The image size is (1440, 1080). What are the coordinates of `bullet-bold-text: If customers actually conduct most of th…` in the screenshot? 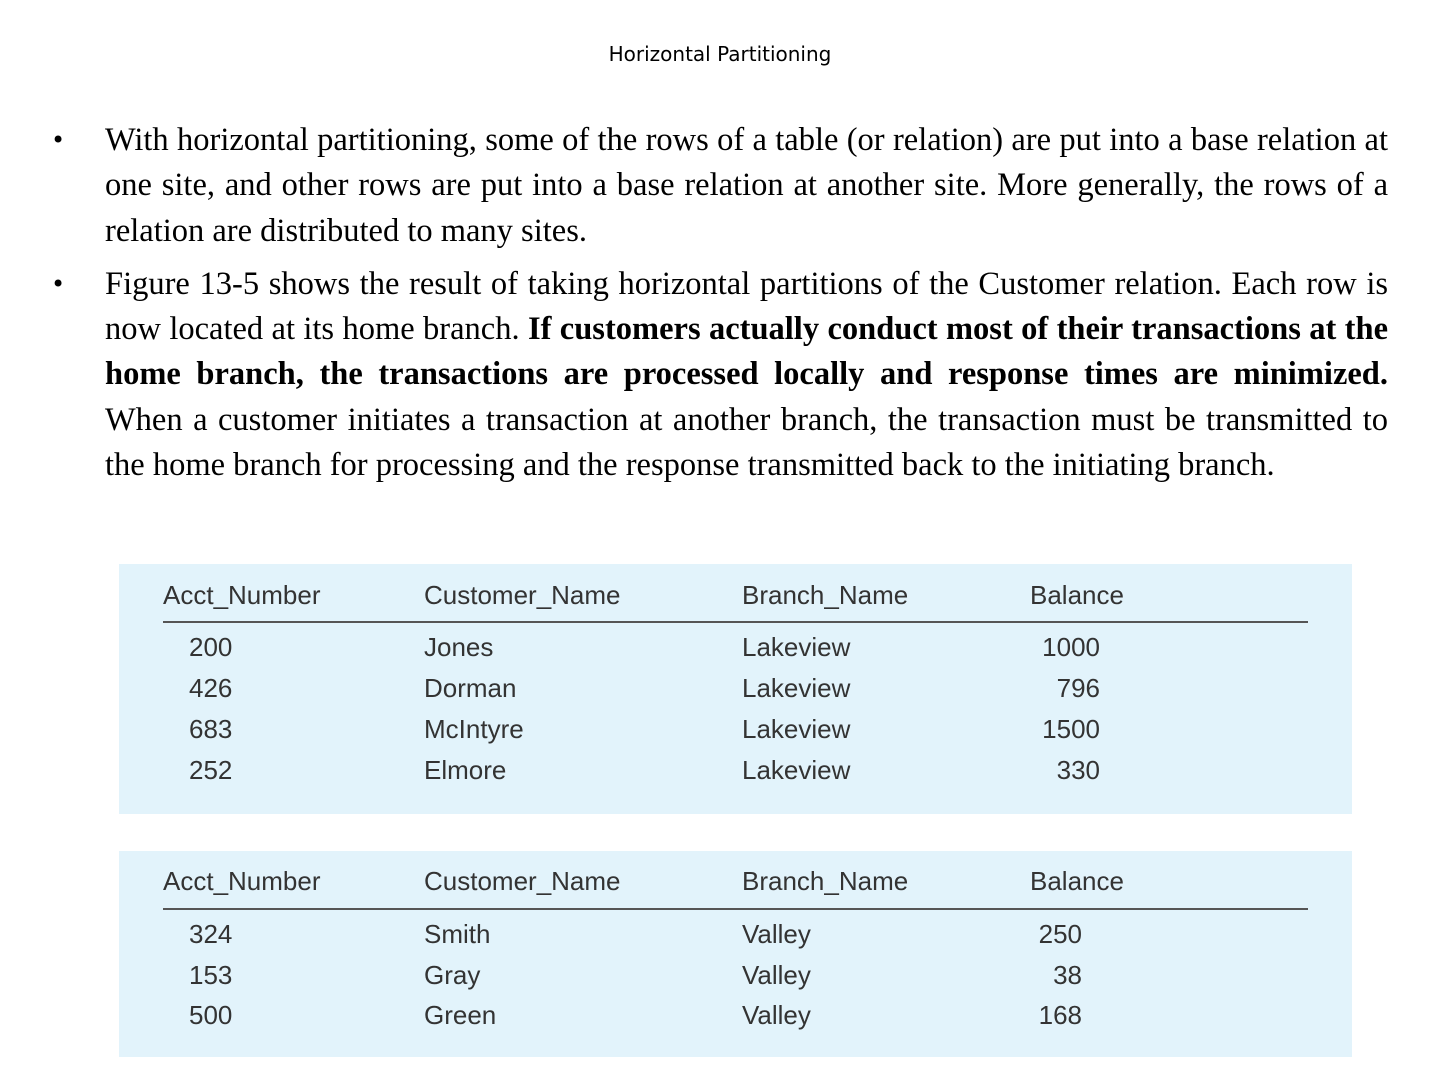 It's located at (747, 352).